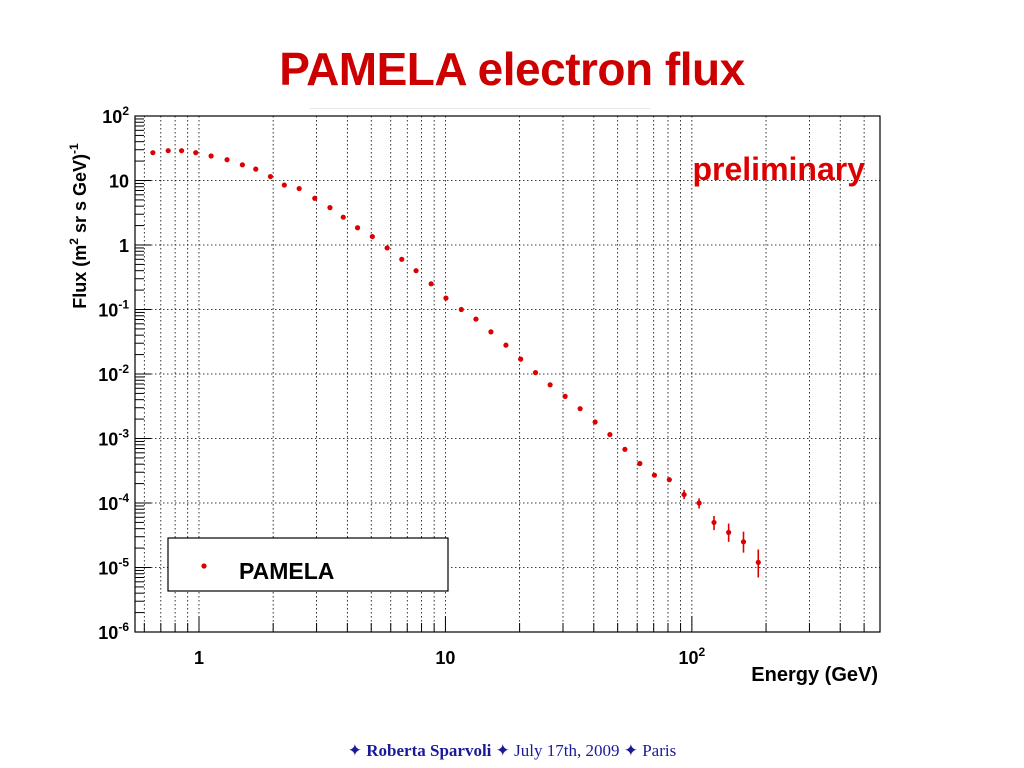 Image resolution: width=1024 pixels, height=768 pixels. What do you see at coordinates (124, 246) in the screenshot?
I see `y-tick-label: 1` at bounding box center [124, 246].